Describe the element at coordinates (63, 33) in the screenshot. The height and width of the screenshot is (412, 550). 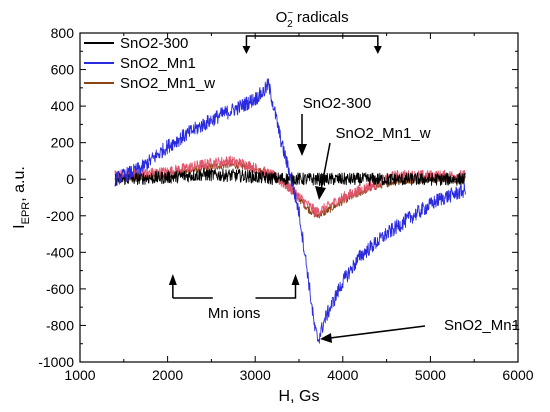
I see `y-tick-label: 800` at that location.